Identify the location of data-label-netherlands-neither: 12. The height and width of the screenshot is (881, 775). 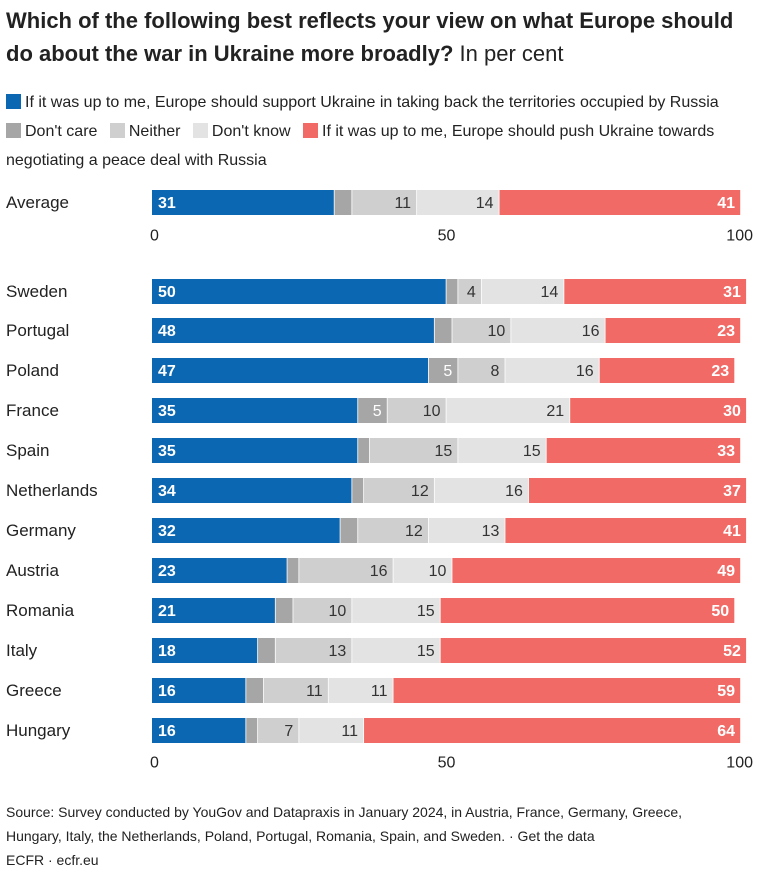
(420, 491).